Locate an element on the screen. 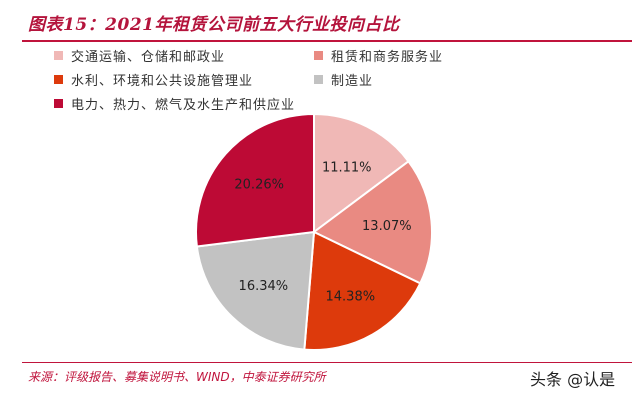  title-divider is located at coordinates (327, 41).